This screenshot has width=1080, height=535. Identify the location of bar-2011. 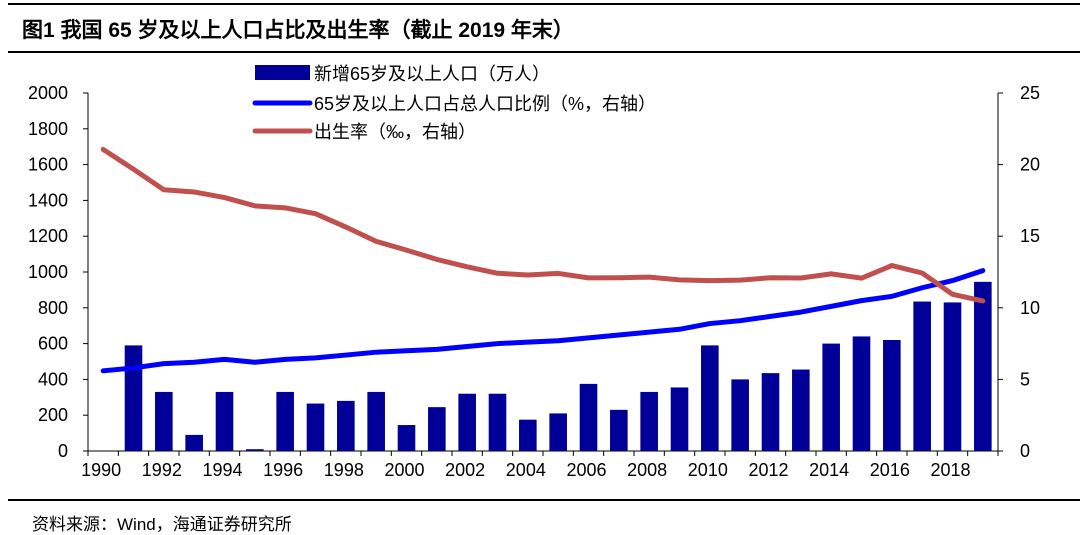
(740, 415).